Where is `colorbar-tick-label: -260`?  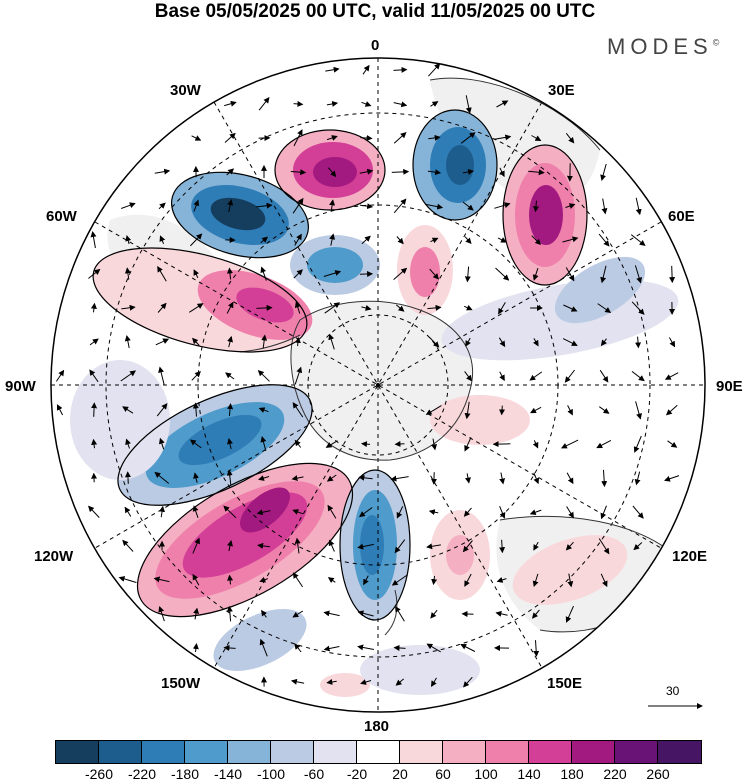 colorbar-tick-label: -260 is located at coordinates (99, 774).